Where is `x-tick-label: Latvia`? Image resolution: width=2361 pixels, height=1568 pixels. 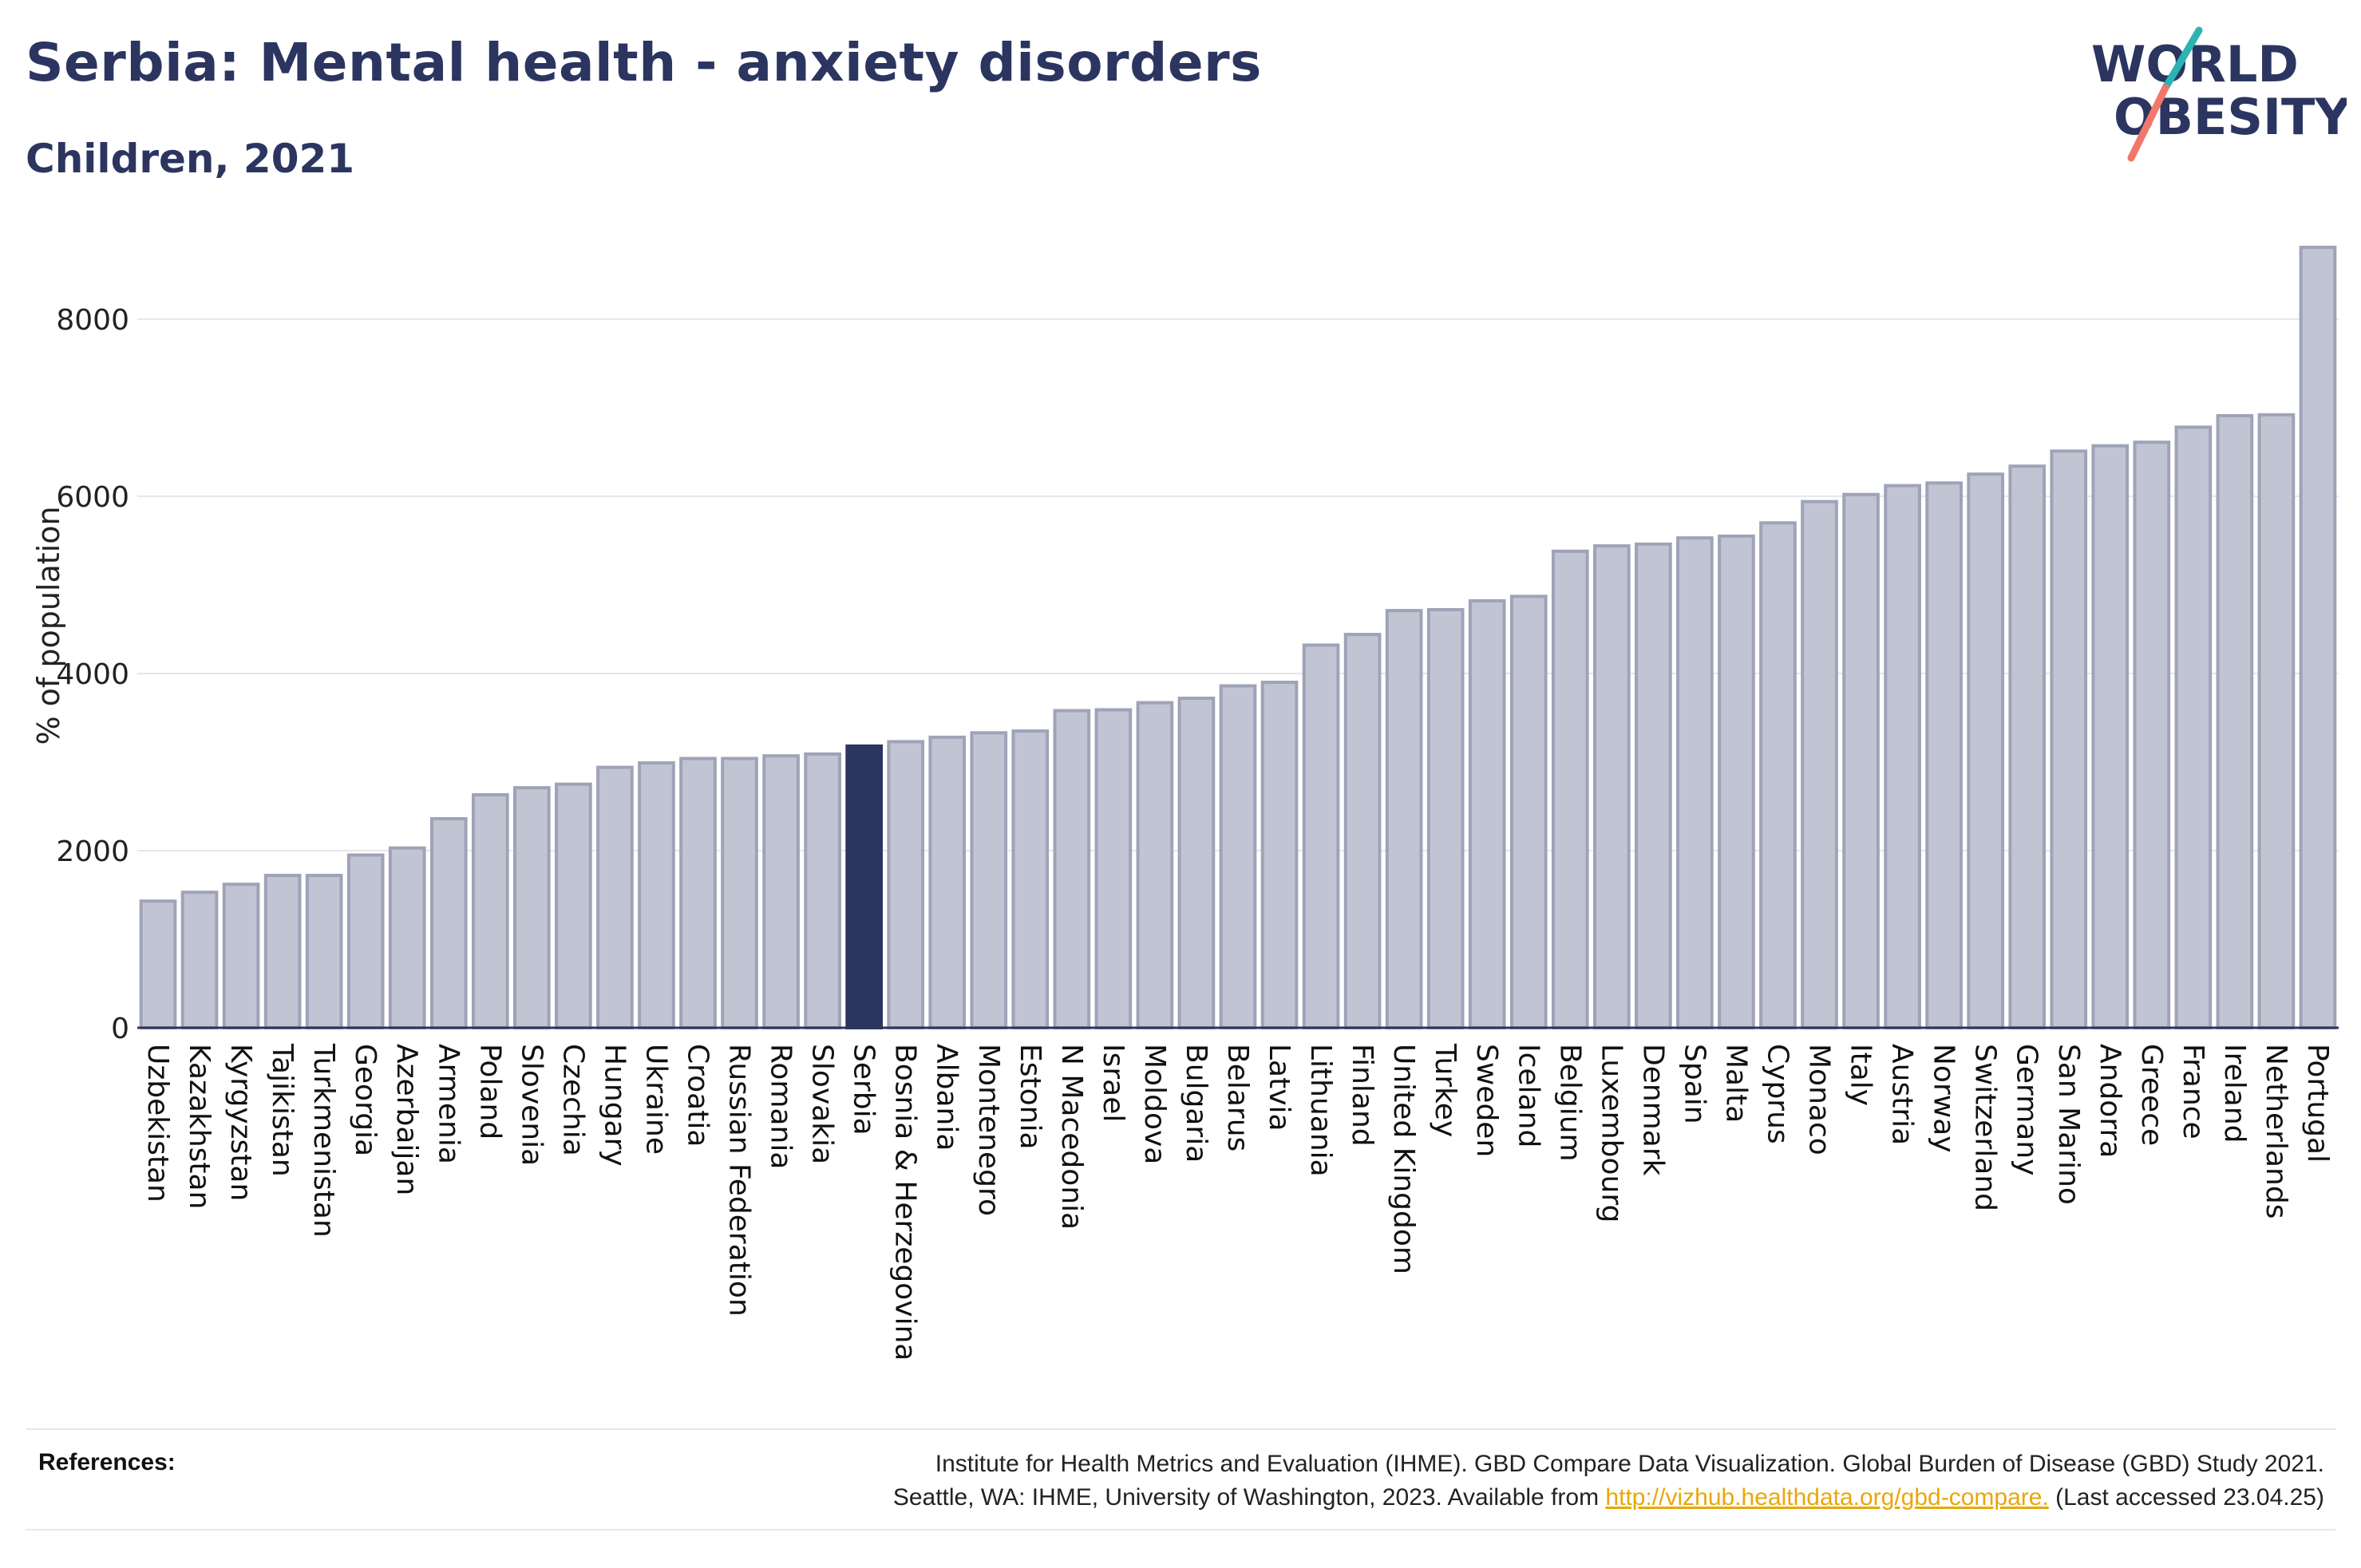
x-tick-label: Latvia is located at coordinates (1279, 1088).